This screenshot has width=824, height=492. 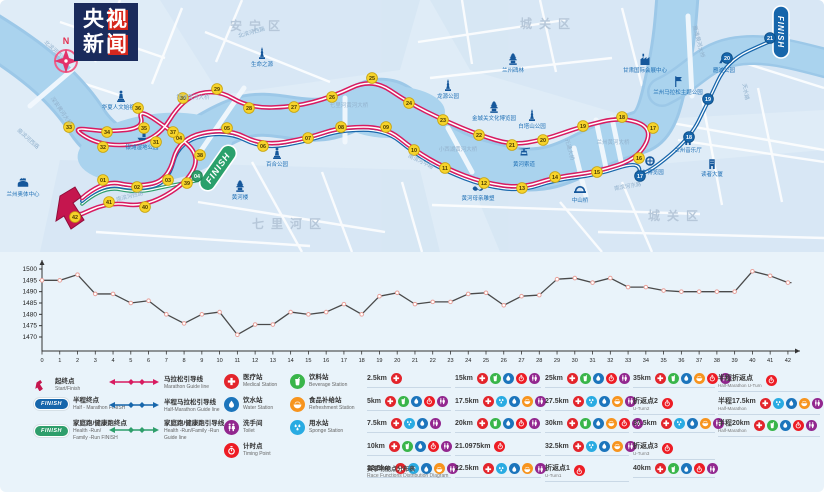 I want to click on km-marker: 35, so click(x=144, y=128).